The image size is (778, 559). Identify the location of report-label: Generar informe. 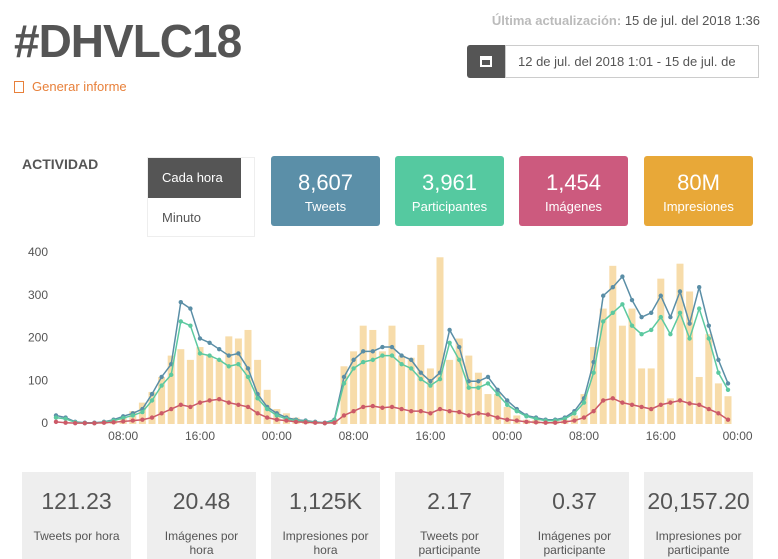
(79, 86).